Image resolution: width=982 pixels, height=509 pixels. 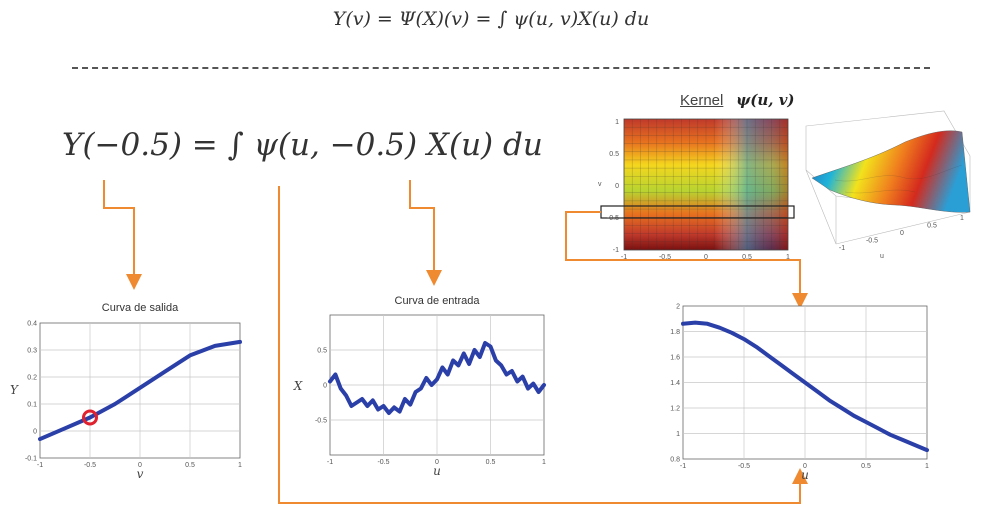 What do you see at coordinates (32, 378) in the screenshot?
I see `y-tick-label: 0.2` at bounding box center [32, 378].